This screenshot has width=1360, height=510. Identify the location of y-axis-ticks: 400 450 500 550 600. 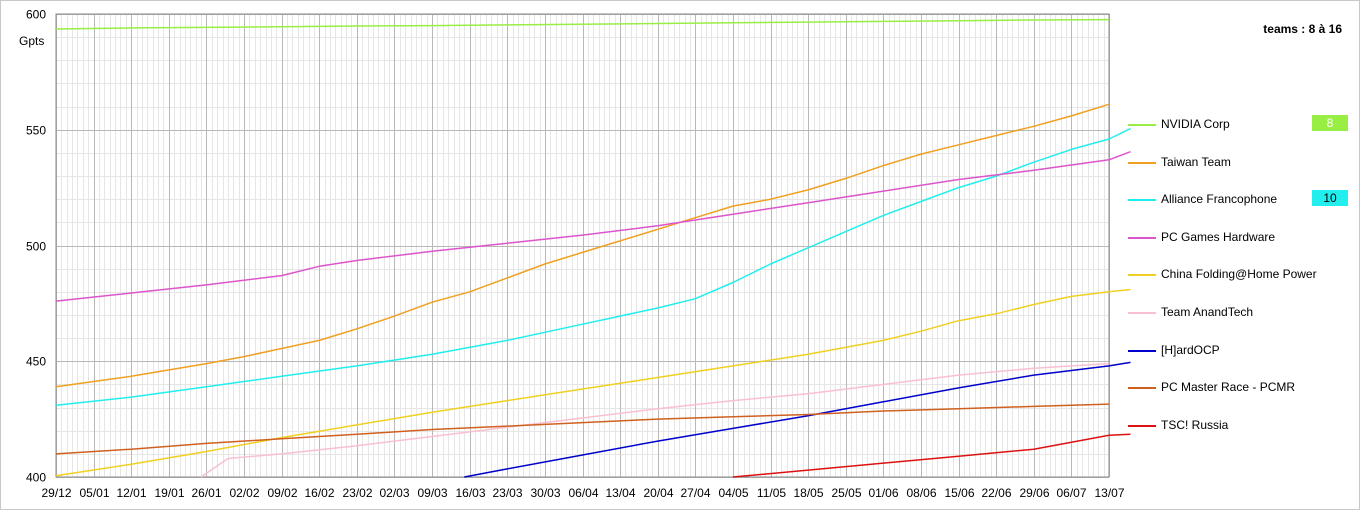
(36, 246).